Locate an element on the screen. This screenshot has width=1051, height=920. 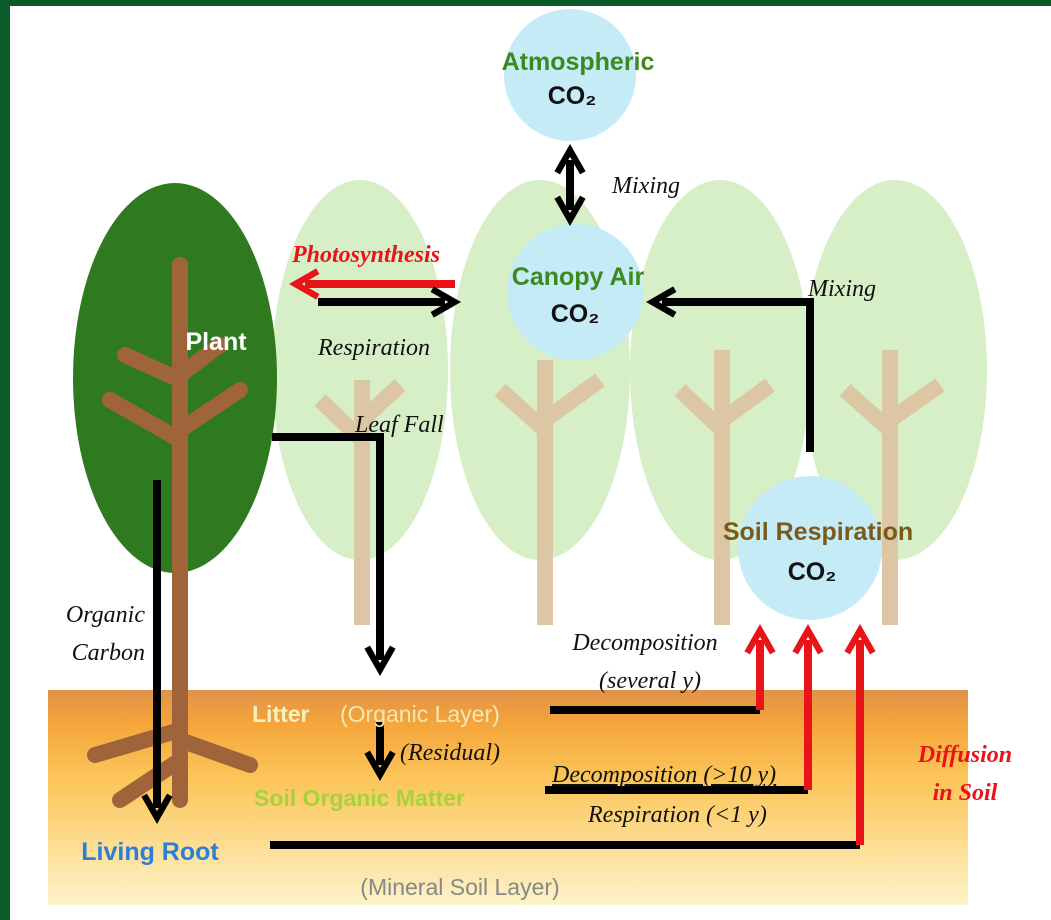
node-label: Canopy Air is located at coordinates (578, 277).